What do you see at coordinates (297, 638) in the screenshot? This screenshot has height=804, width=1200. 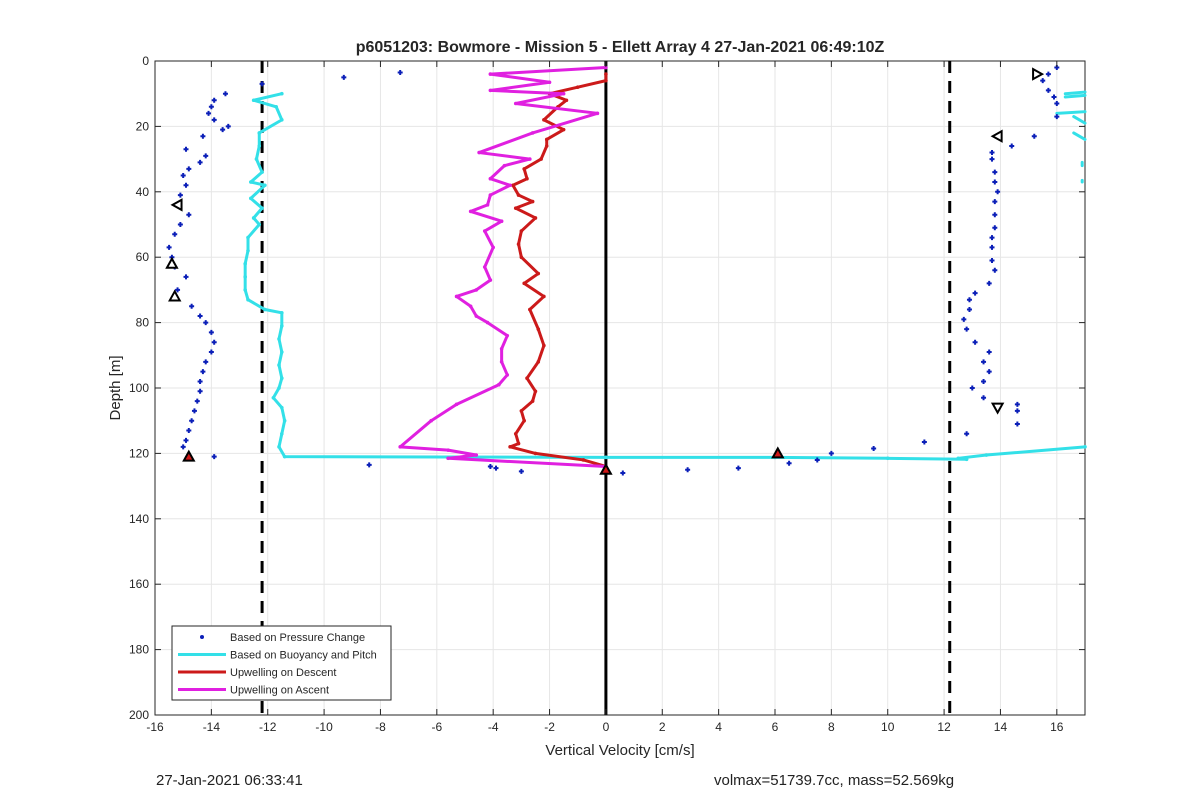 I see `legend-label: Based on Pressure Change` at bounding box center [297, 638].